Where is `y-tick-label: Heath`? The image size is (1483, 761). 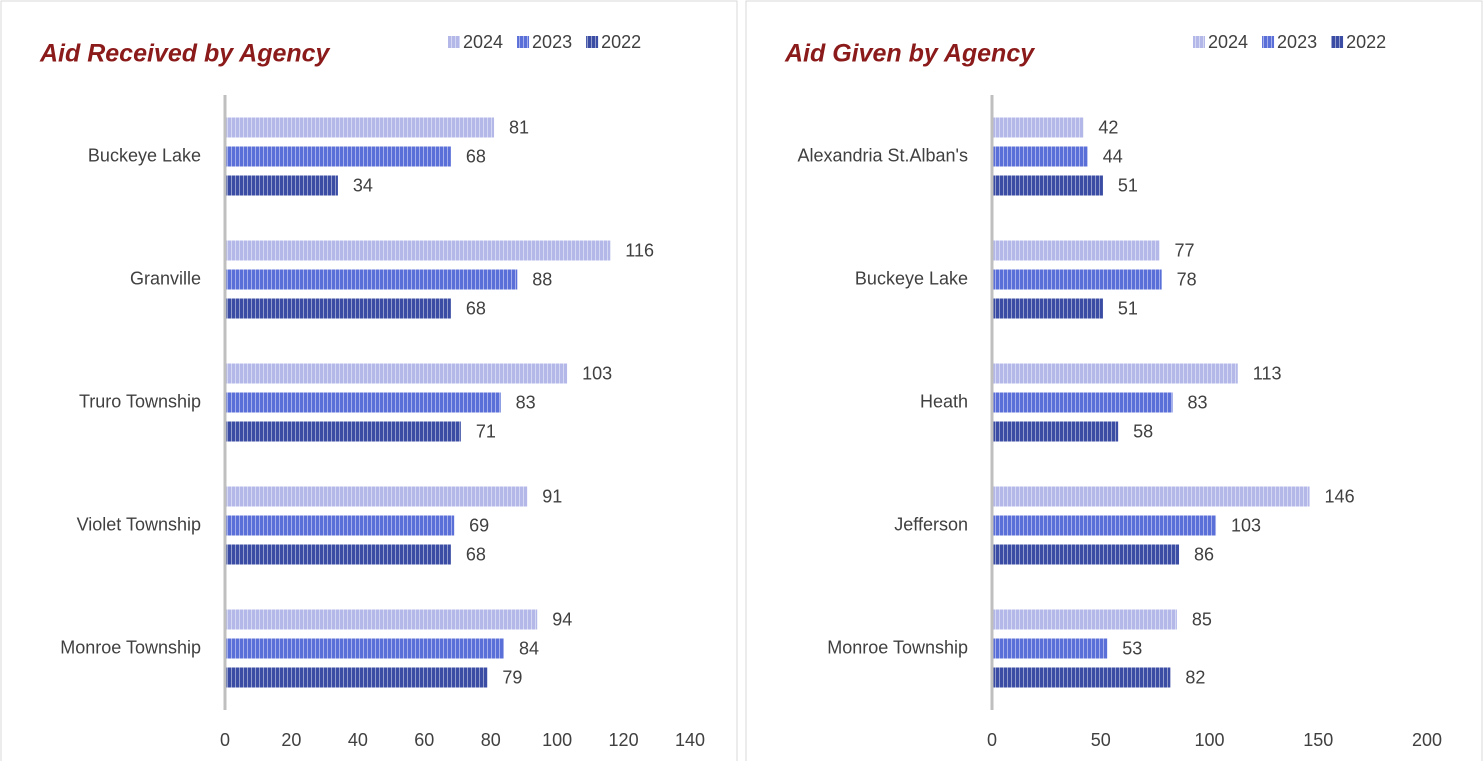
y-tick-label: Heath is located at coordinates (944, 401).